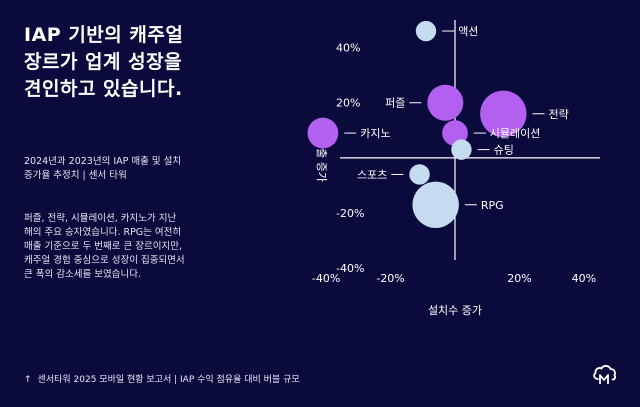  What do you see at coordinates (100, 218) in the screenshot?
I see `body-line: 퍼즐, 전략, 시뮬레이션, 카지노가 지난` at bounding box center [100, 218].